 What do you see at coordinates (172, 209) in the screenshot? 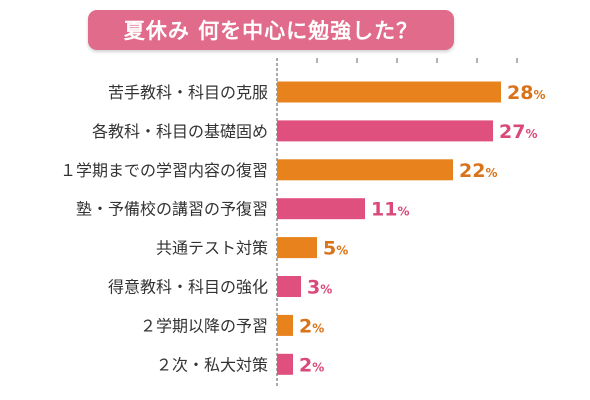
I see `category-label: 塾・予備校の講習の予復習` at bounding box center [172, 209].